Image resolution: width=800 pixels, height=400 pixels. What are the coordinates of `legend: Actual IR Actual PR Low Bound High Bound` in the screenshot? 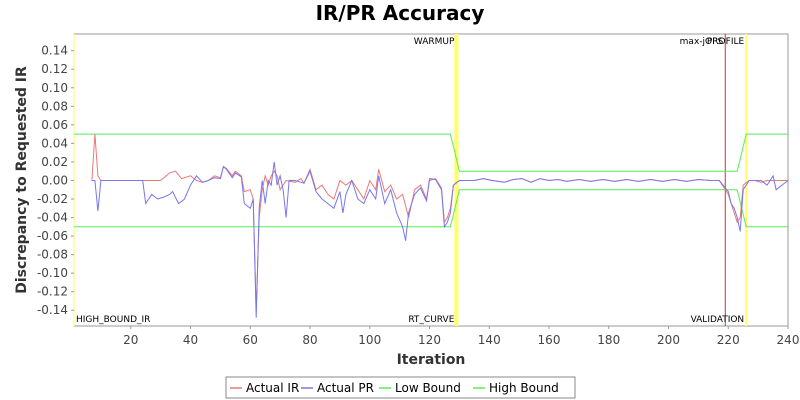 It's located at (400, 387).